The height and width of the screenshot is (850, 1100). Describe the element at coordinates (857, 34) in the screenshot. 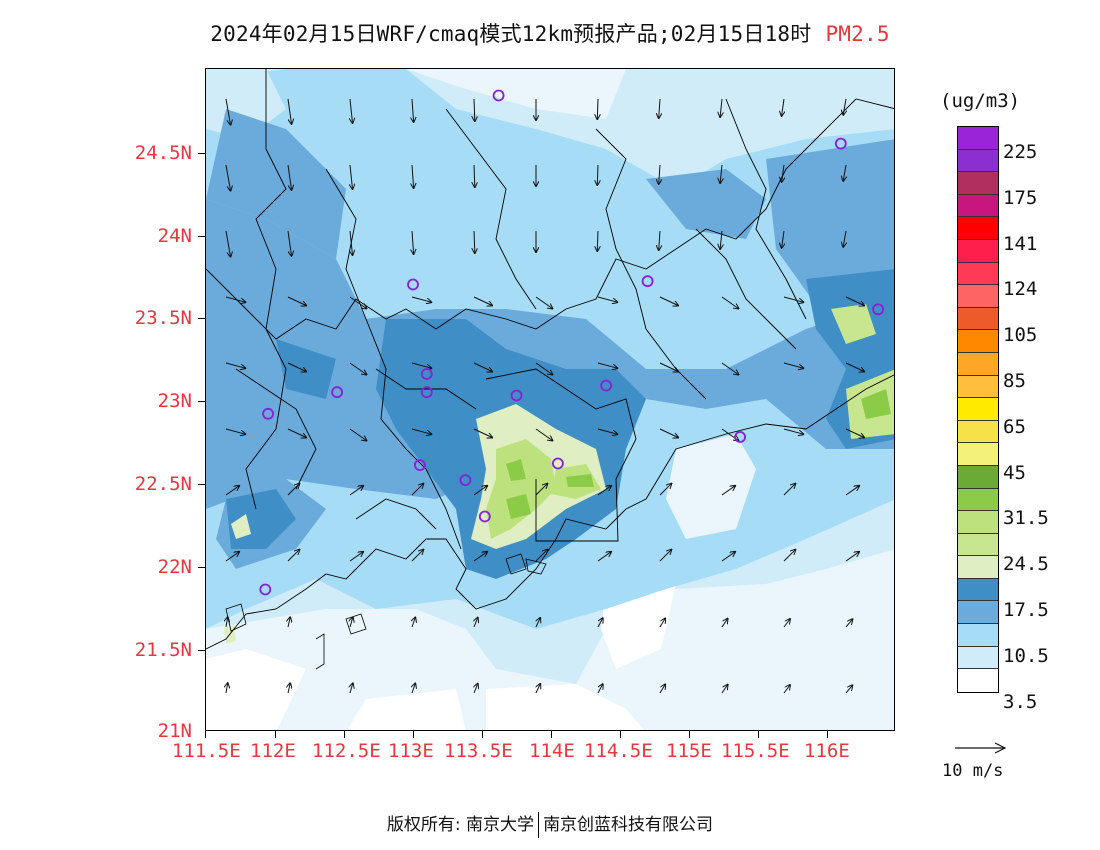

I see `pollutant-label: PM2.5` at that location.